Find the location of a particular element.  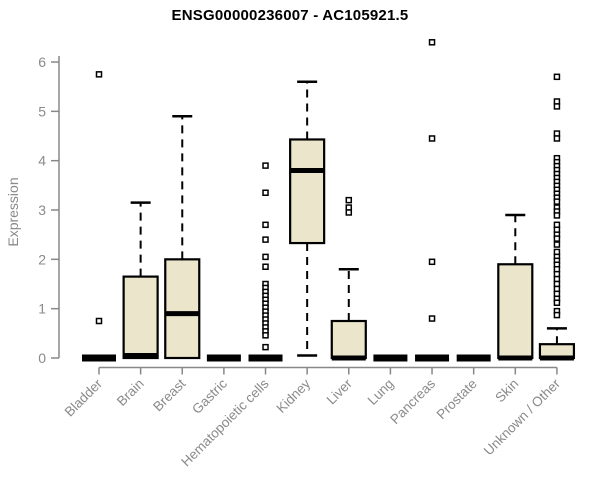

y-tick-label: 6 is located at coordinates (42, 62).